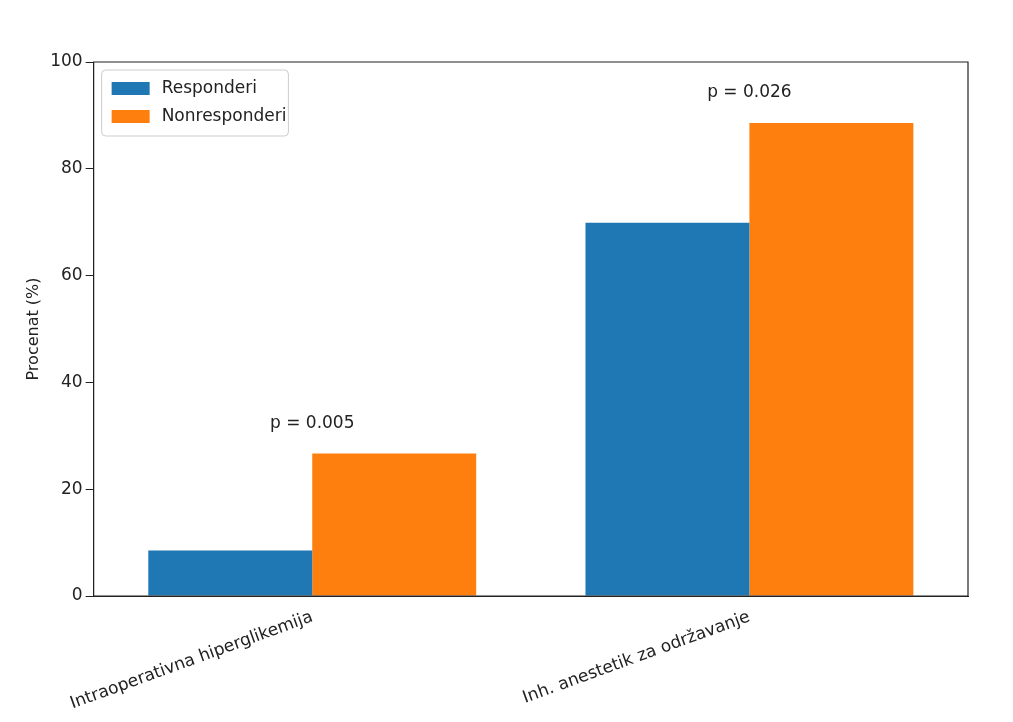 This screenshot has width=1013, height=722. I want to click on y-tick-label: 20, so click(72, 487).